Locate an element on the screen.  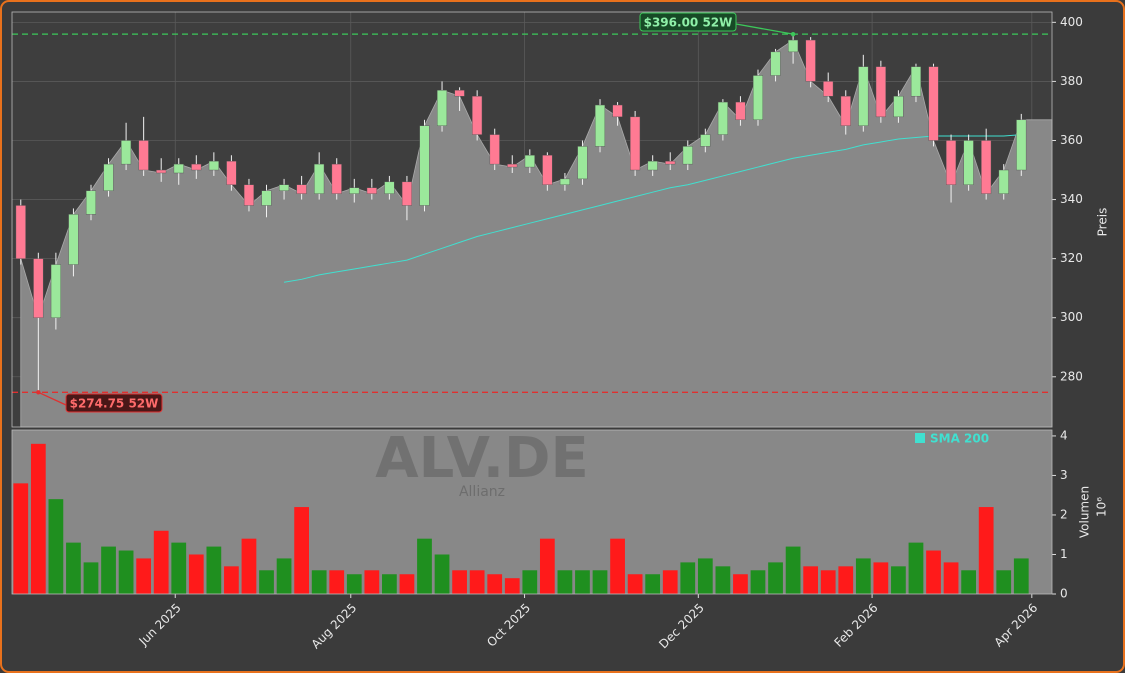
y-tick-label: 2 is located at coordinates (1064, 514).